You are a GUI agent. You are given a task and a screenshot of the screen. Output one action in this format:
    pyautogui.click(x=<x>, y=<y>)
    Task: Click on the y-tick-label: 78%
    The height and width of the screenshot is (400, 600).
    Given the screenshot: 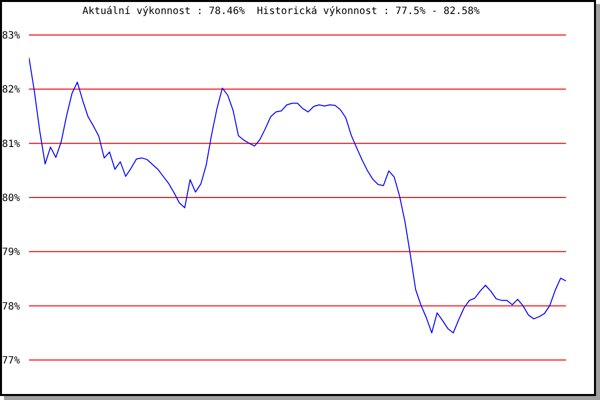 What is the action you would take?
    pyautogui.click(x=11, y=306)
    